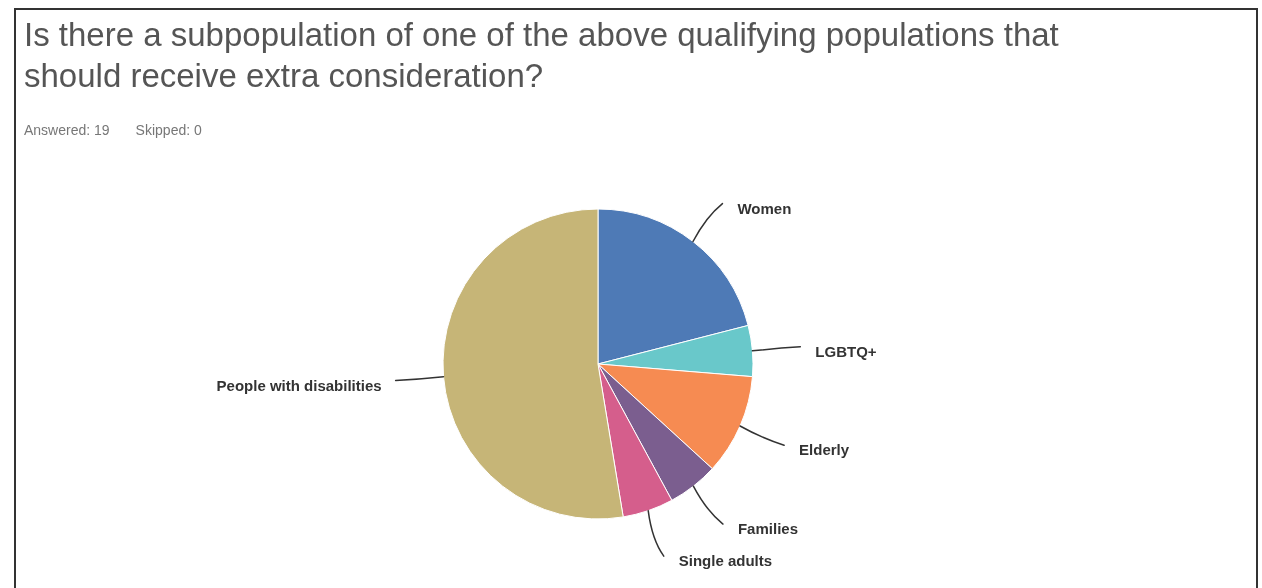  What do you see at coordinates (764, 208) in the screenshot?
I see `slice-label: Women` at bounding box center [764, 208].